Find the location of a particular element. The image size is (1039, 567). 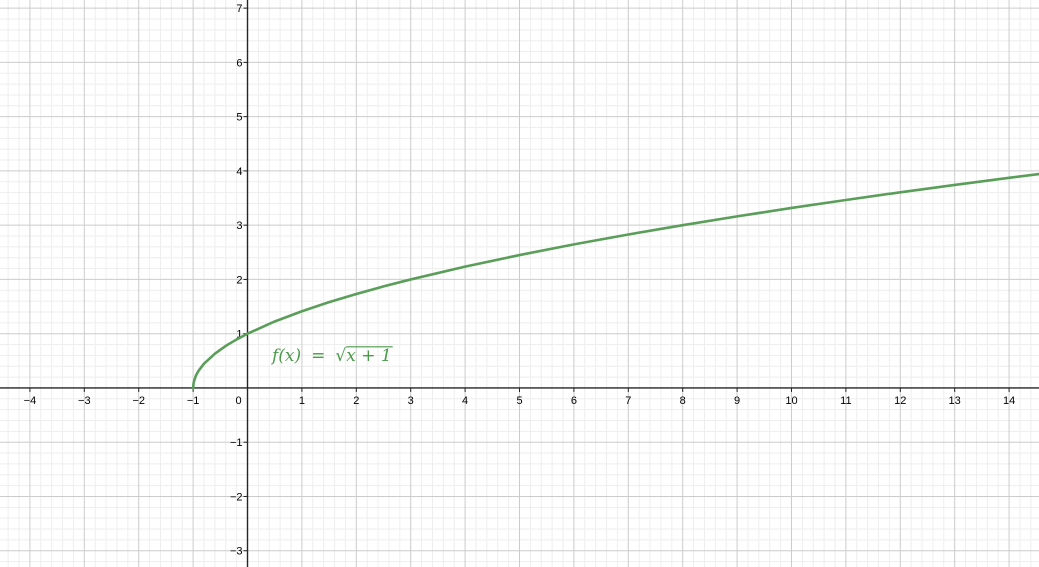

x-tick-label: −4 is located at coordinates (30, 401).